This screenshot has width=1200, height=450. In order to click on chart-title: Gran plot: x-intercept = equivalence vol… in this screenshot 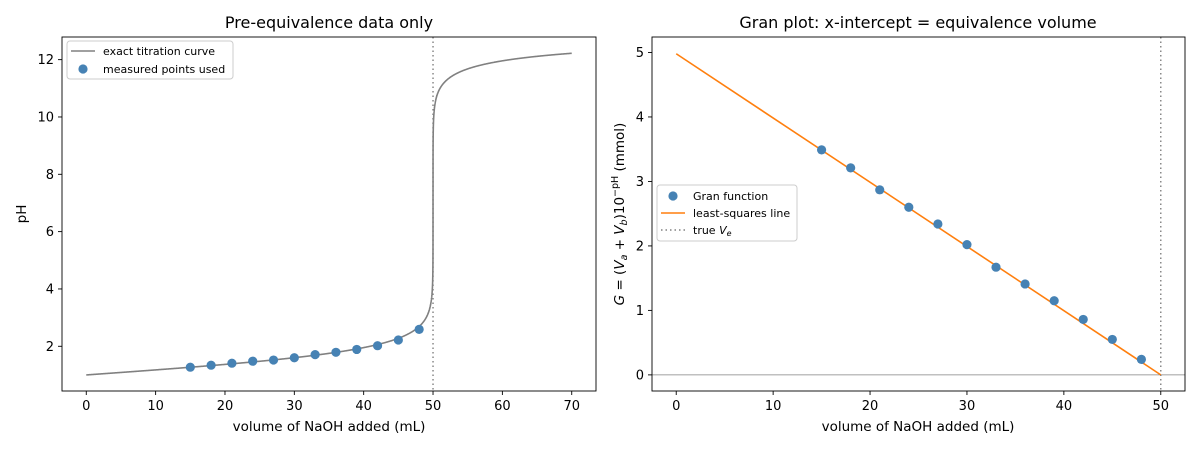, I will do `click(917, 22)`.